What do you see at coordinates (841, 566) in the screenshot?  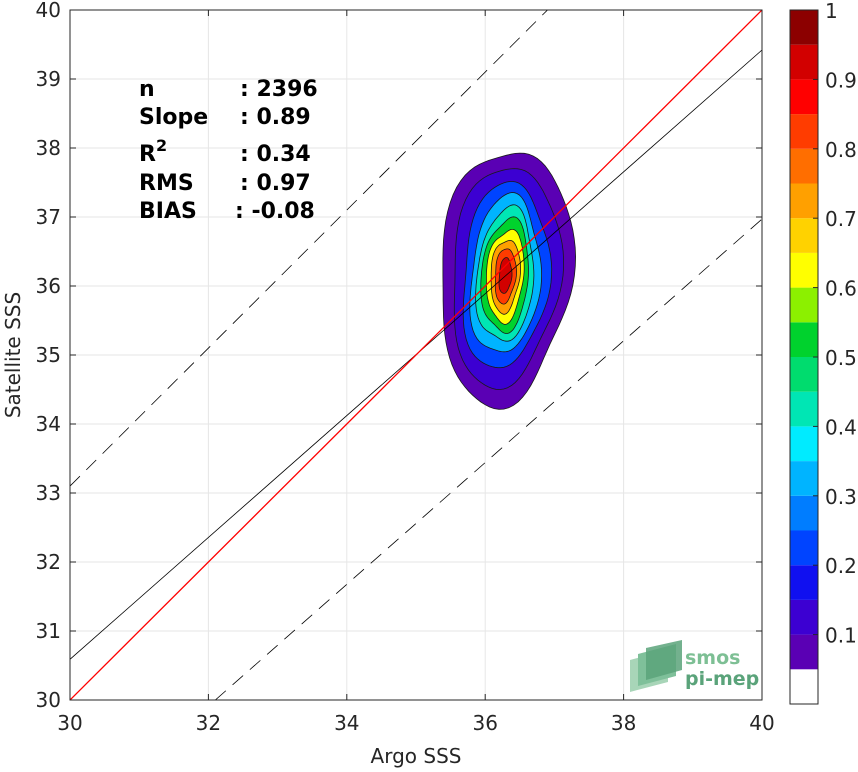 I see `colorbar-tick-label: 0.2` at bounding box center [841, 566].